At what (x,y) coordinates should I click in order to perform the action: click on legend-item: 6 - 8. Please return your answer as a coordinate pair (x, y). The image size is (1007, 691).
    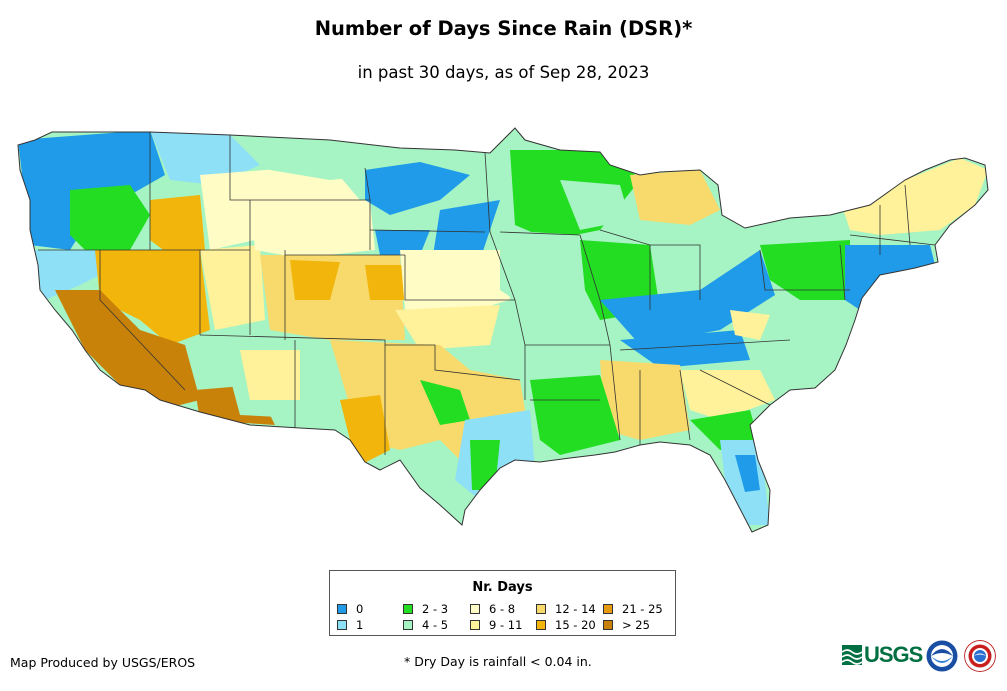
    Looking at the image, I should click on (492, 609).